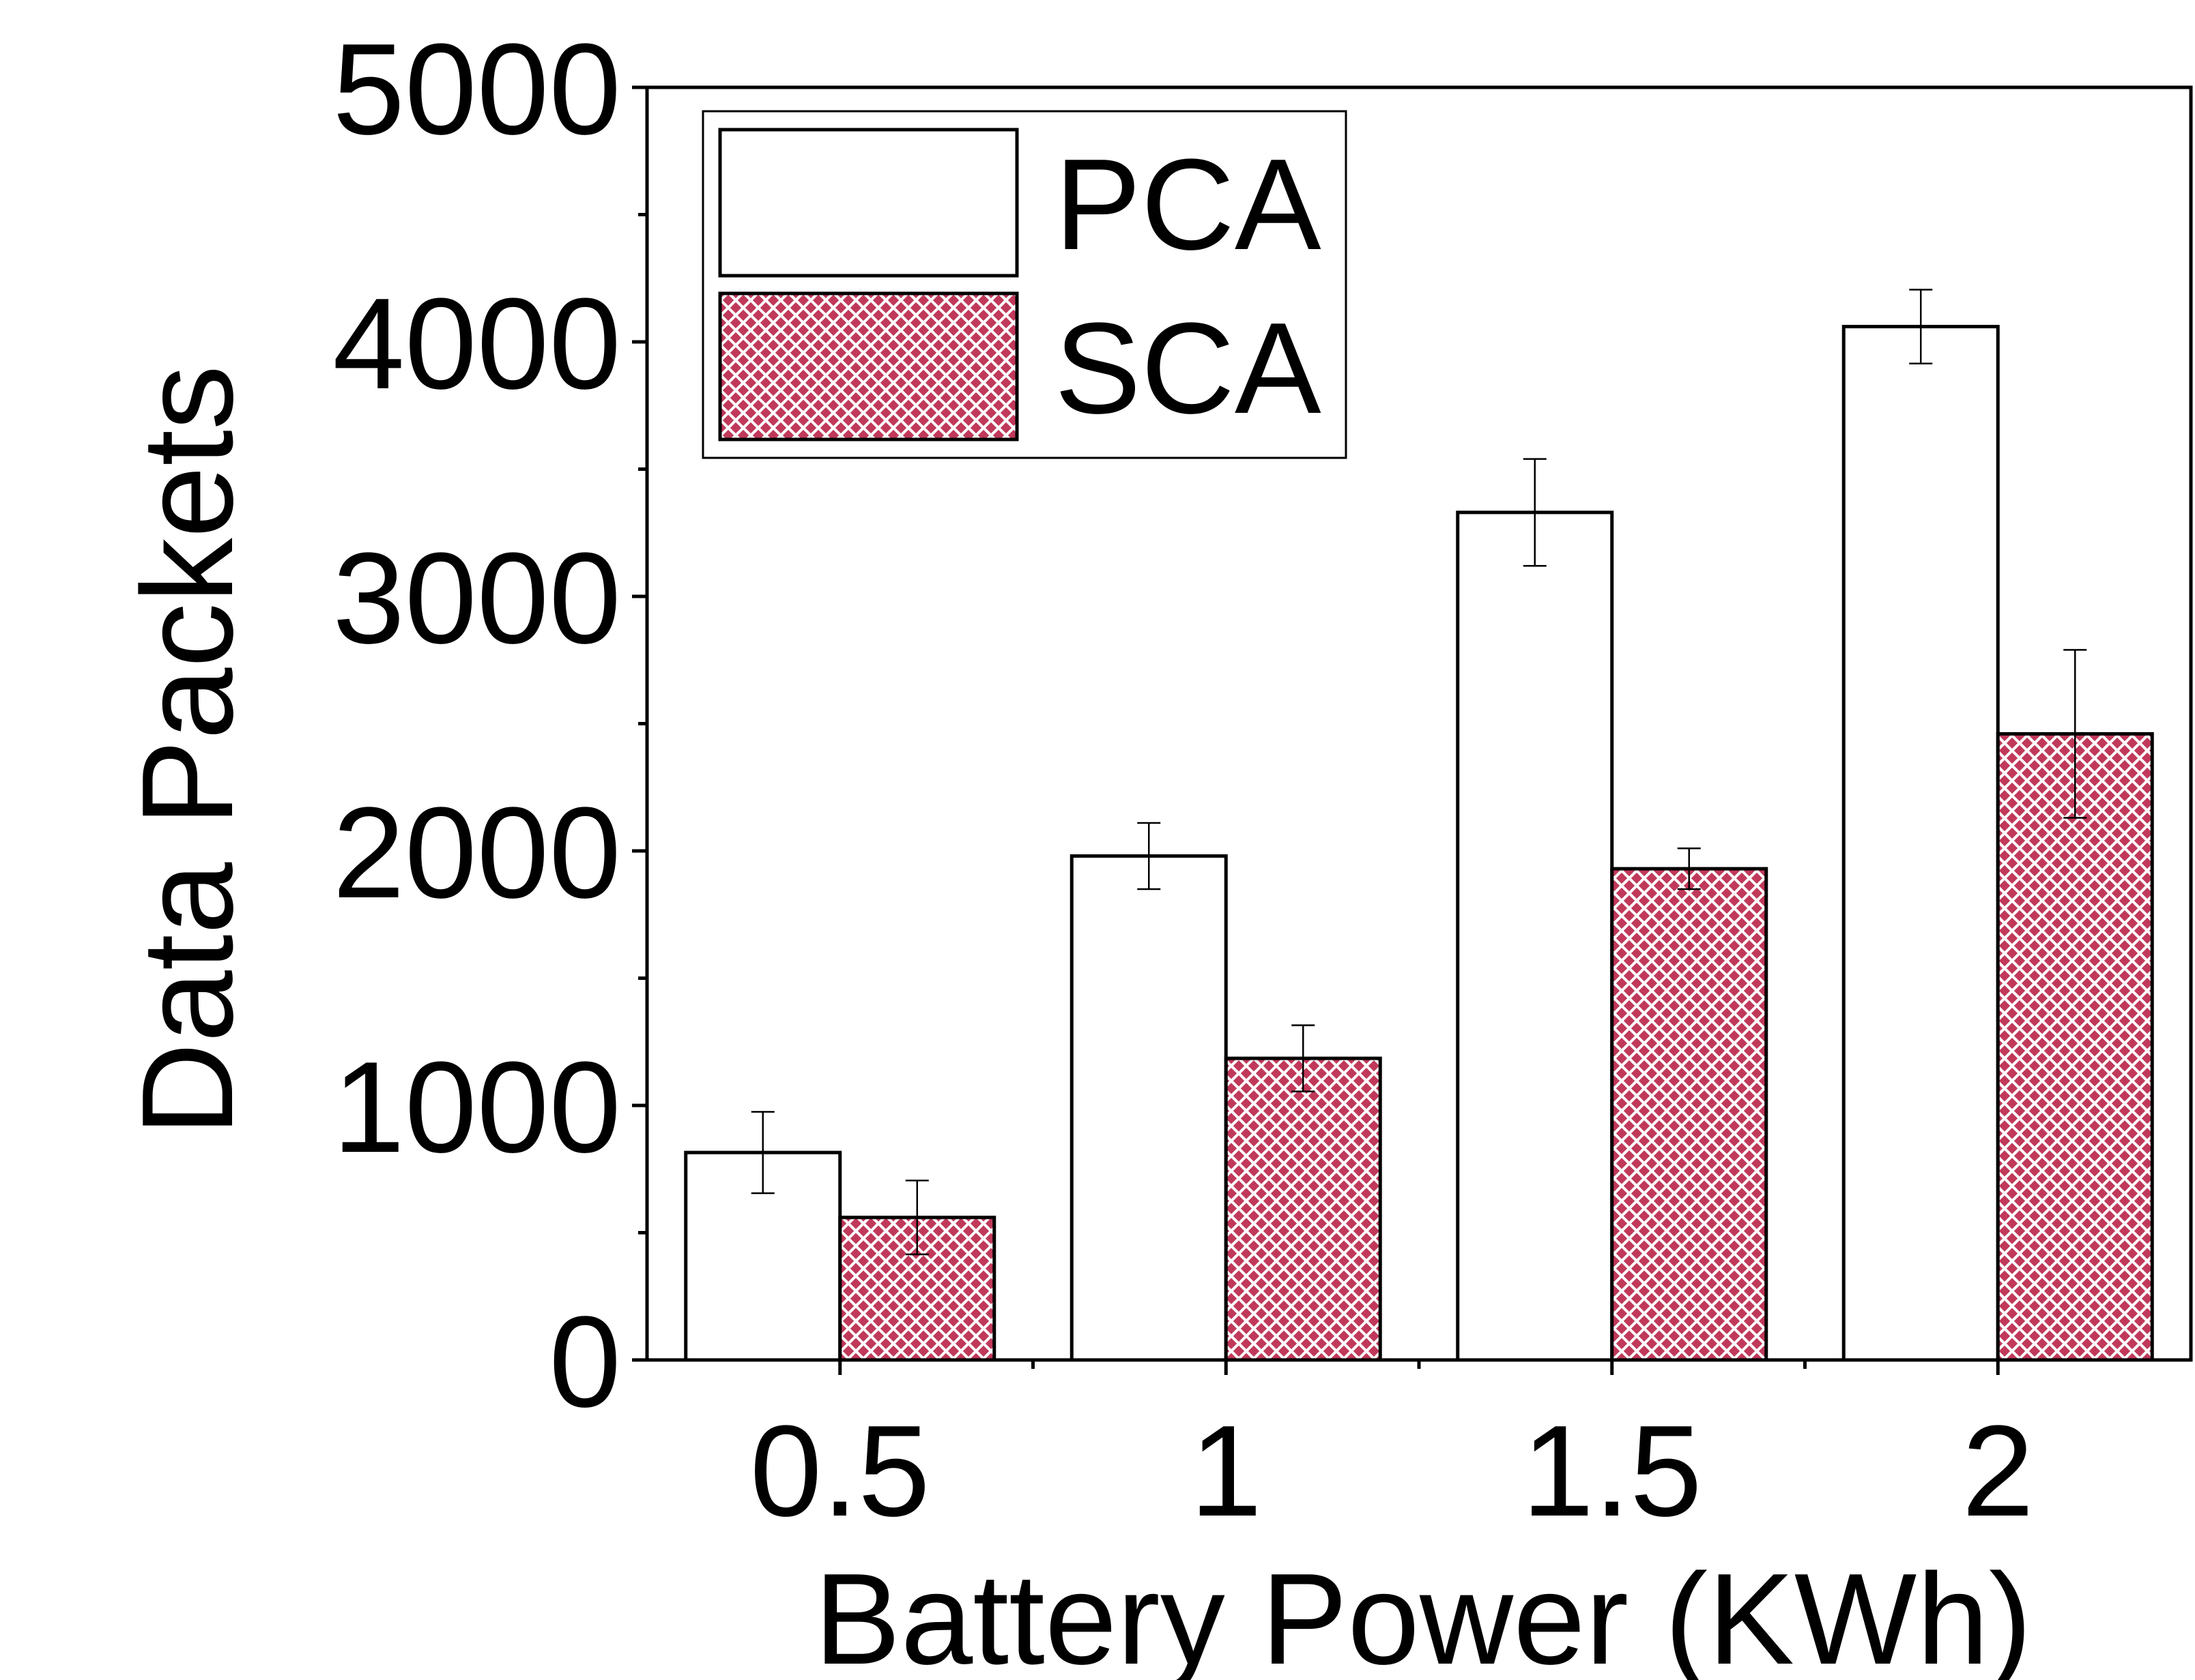  Describe the element at coordinates (1226, 1471) in the screenshot. I see `x-tick-label: 1` at that location.